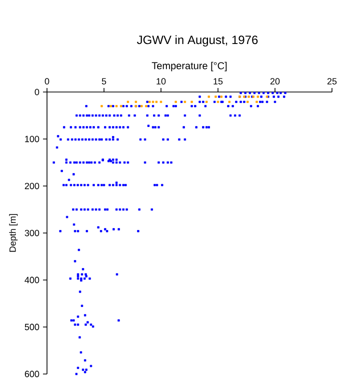 Image resolution: width=341 pixels, height=384 pixels. I want to click on x-tick-label: 0, so click(47, 81).